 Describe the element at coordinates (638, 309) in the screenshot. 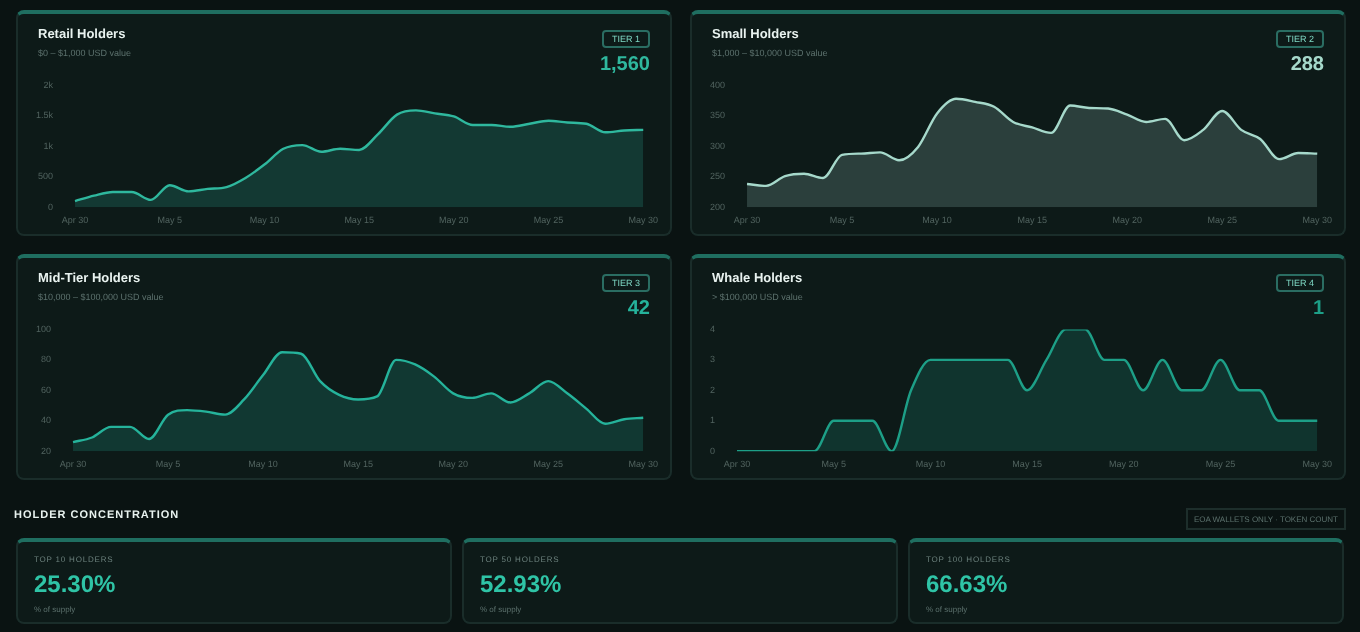

I see `text: 42` at that location.